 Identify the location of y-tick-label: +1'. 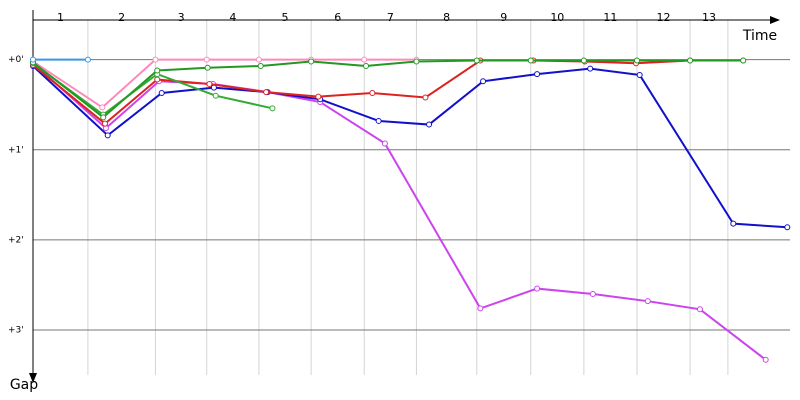
(16, 150).